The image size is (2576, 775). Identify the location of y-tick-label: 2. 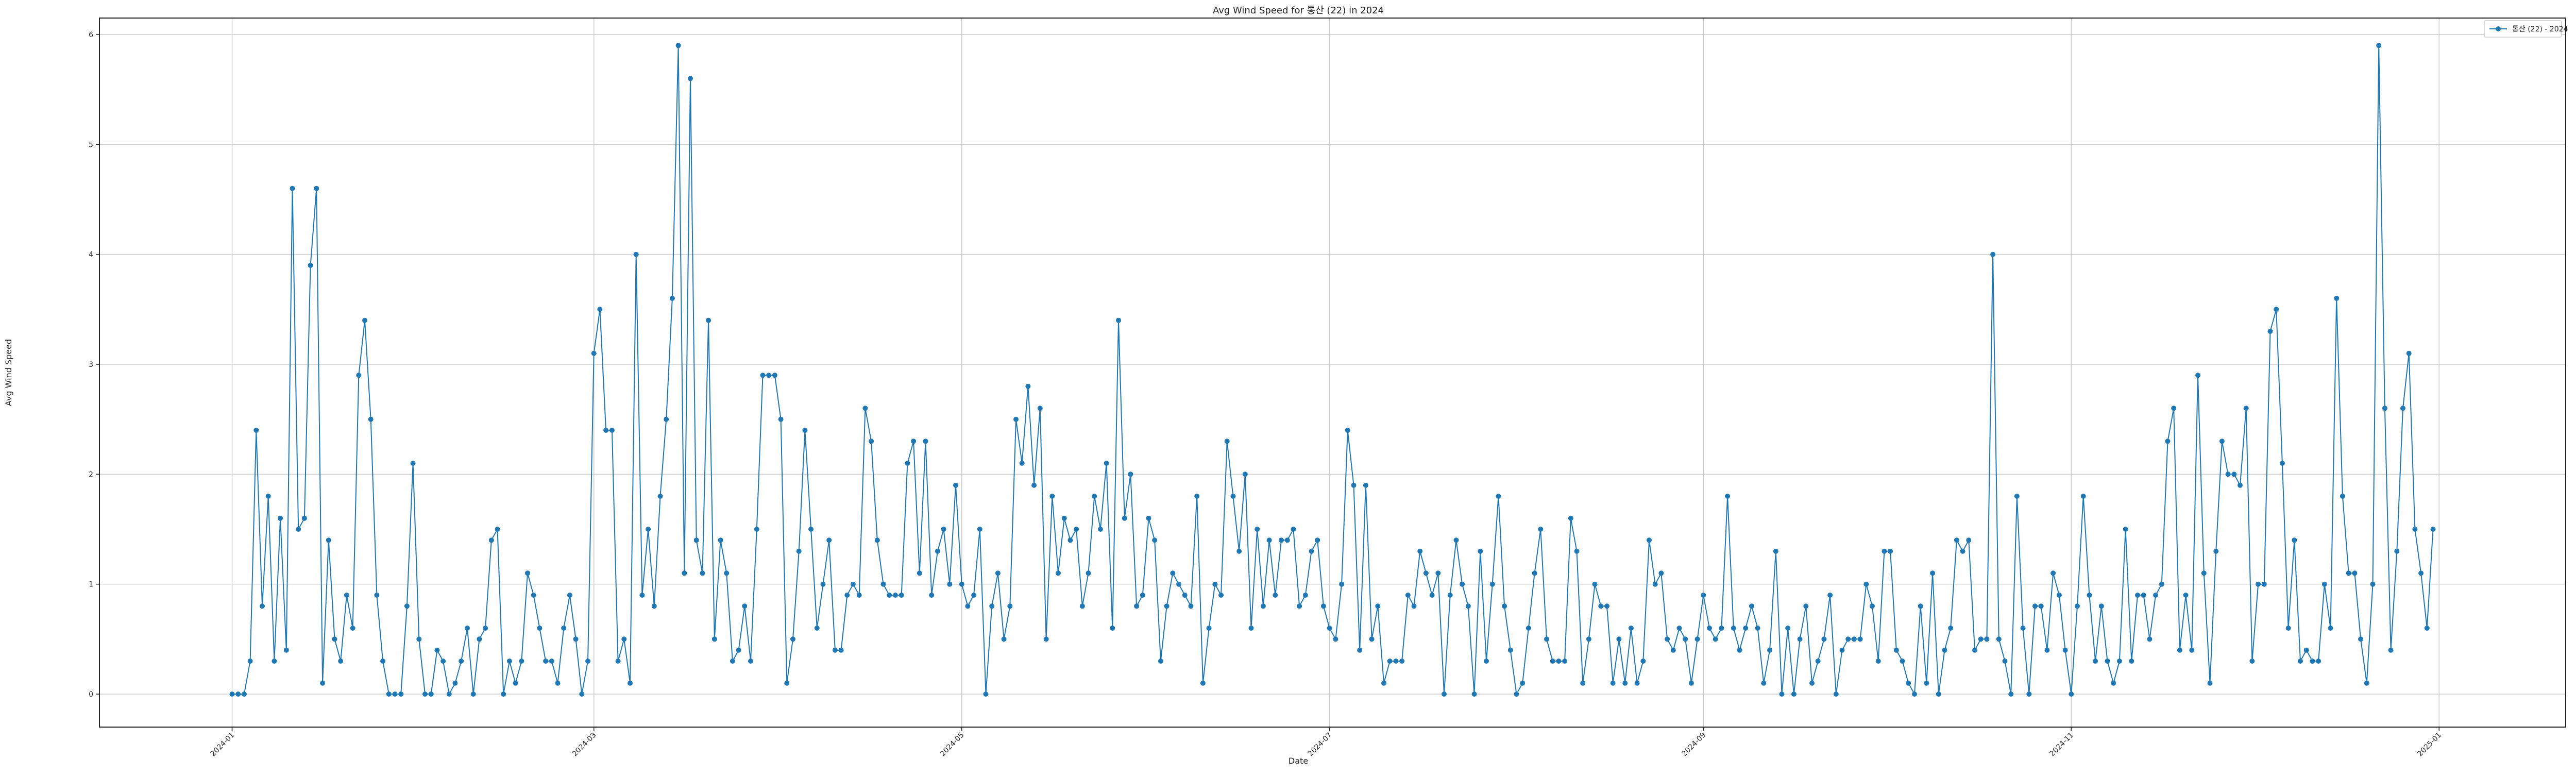
(91, 474).